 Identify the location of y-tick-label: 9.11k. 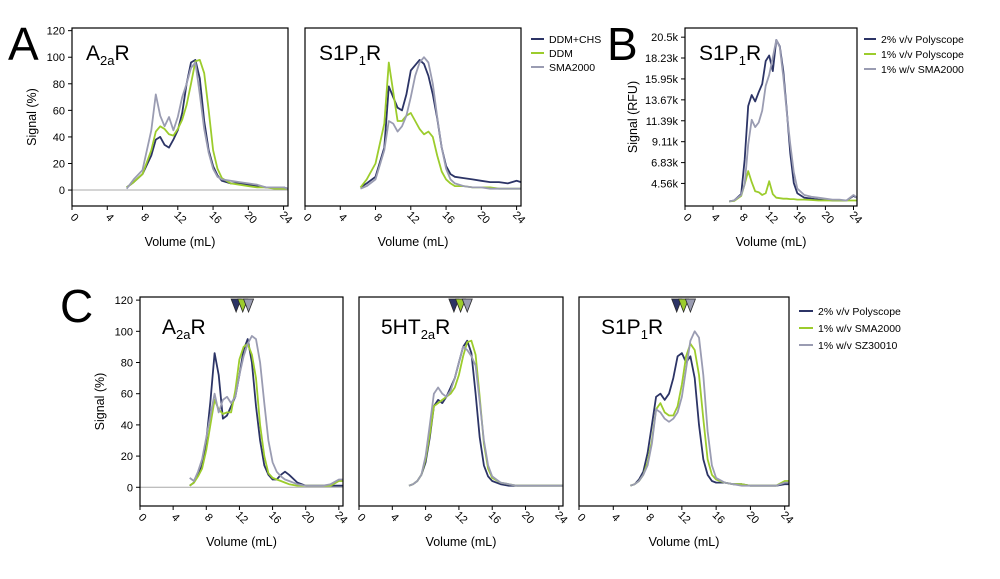
(665, 143).